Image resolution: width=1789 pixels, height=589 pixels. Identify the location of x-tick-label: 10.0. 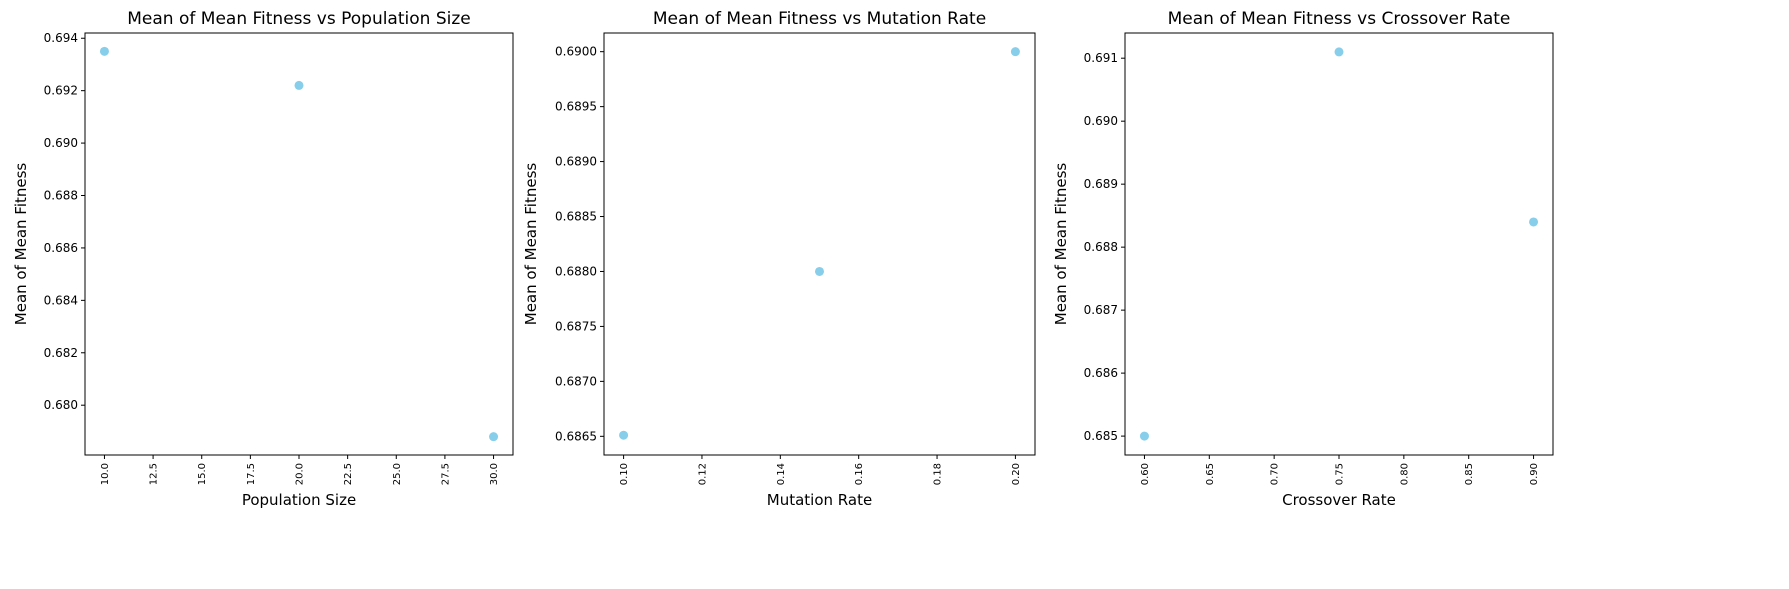
(105, 474).